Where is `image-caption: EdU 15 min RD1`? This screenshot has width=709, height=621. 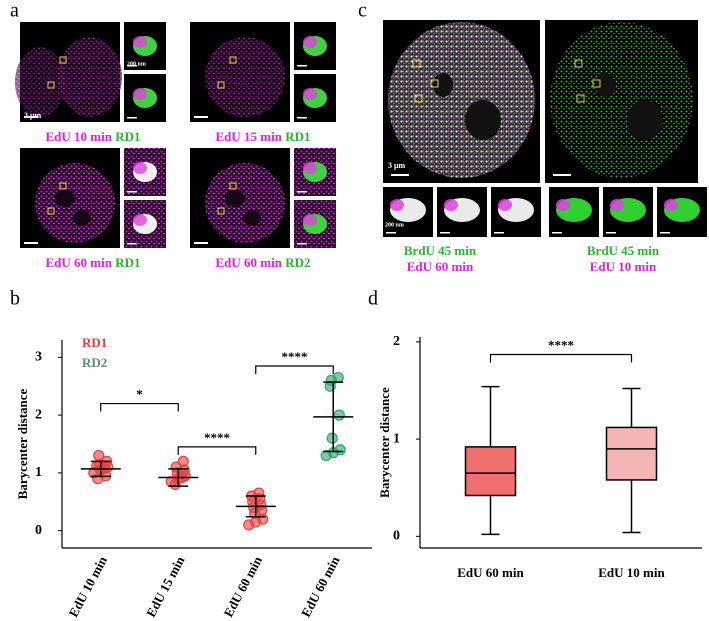 image-caption: EdU 15 min RD1 is located at coordinates (263, 136).